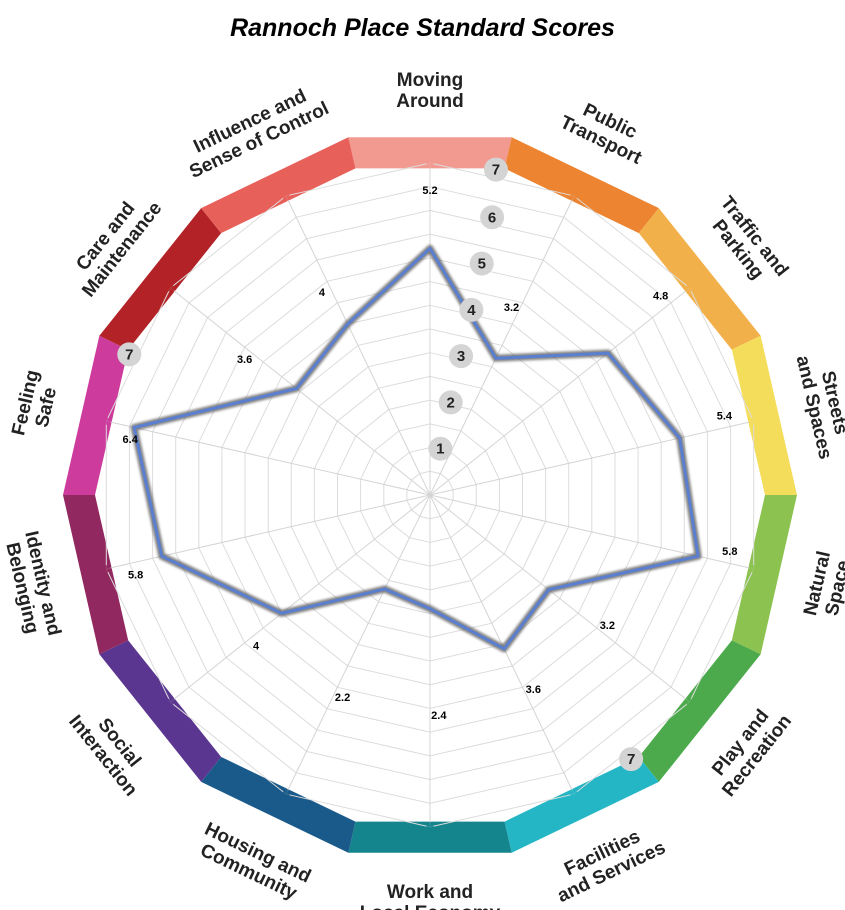 This screenshot has height=910, width=845. What do you see at coordinates (430, 80) in the screenshot?
I see `category-label-line: Moving` at bounding box center [430, 80].